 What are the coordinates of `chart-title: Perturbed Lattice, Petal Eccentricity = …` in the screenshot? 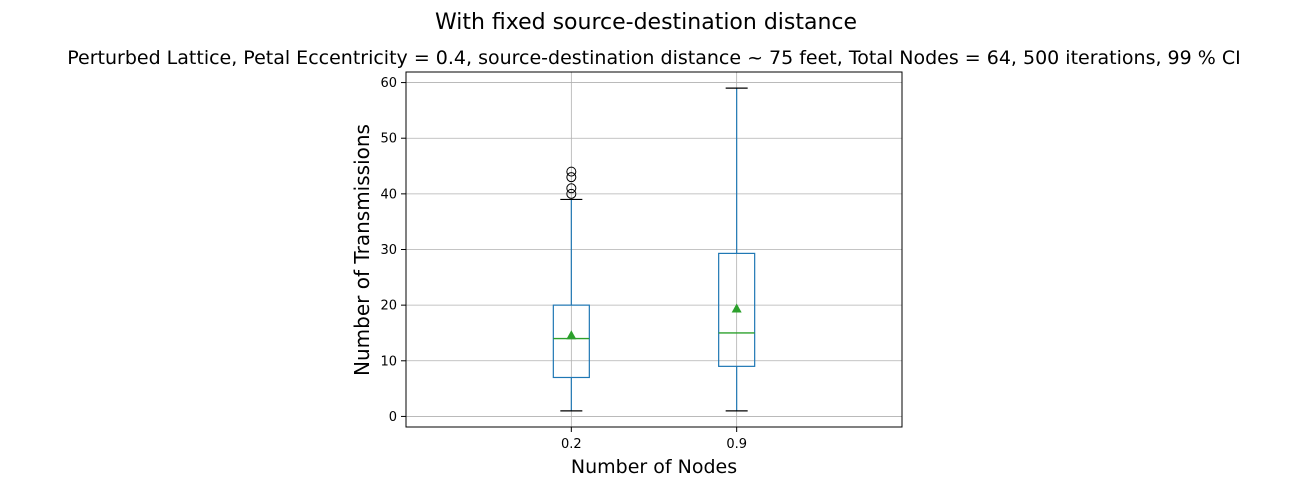 It's located at (653, 58).